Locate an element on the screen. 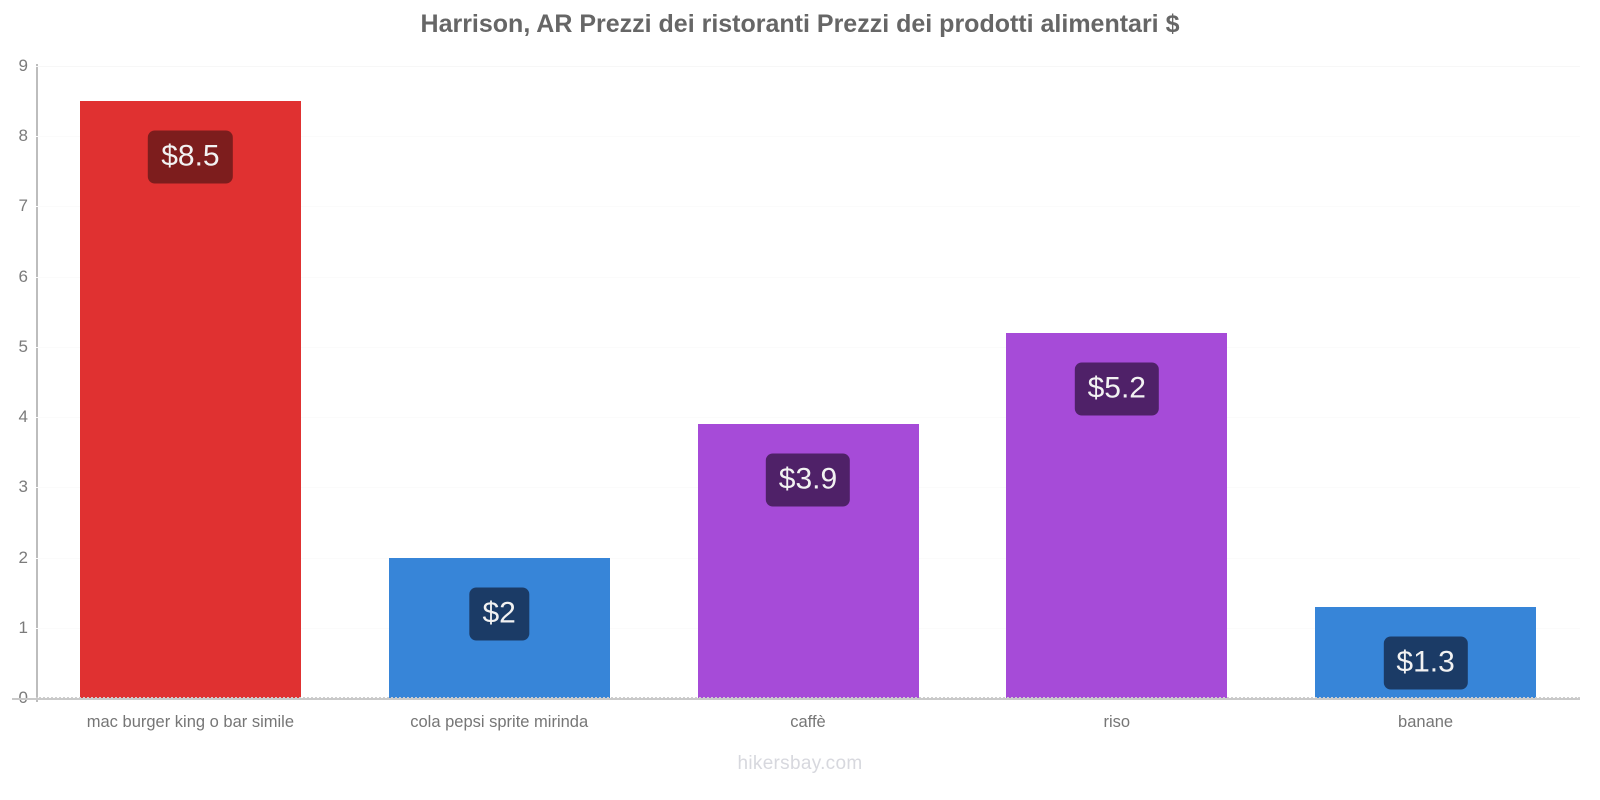 This screenshot has height=800, width=1600. x-axis-line is located at coordinates (796, 699).